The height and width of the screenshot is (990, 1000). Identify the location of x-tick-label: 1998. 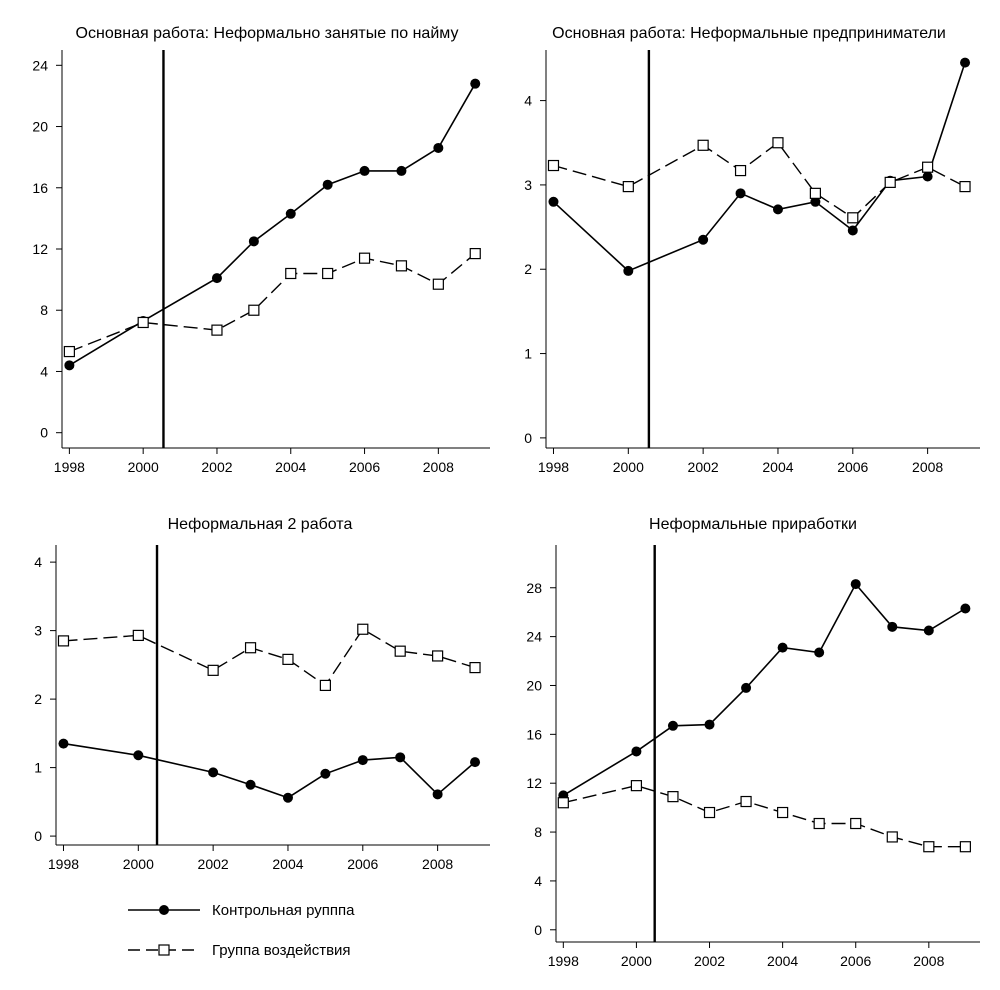
(63, 864).